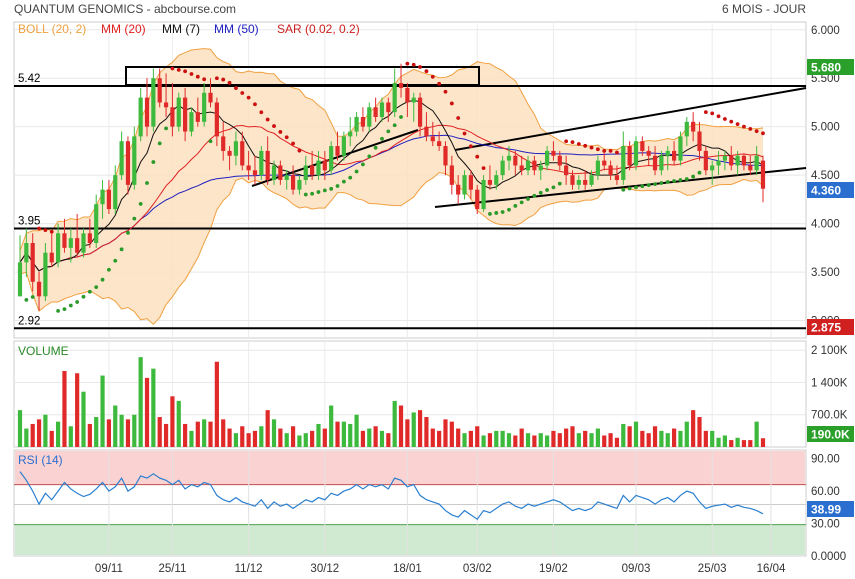 The height and width of the screenshot is (579, 855). What do you see at coordinates (826, 510) in the screenshot?
I see `rsi-badge: 38.99` at bounding box center [826, 510].